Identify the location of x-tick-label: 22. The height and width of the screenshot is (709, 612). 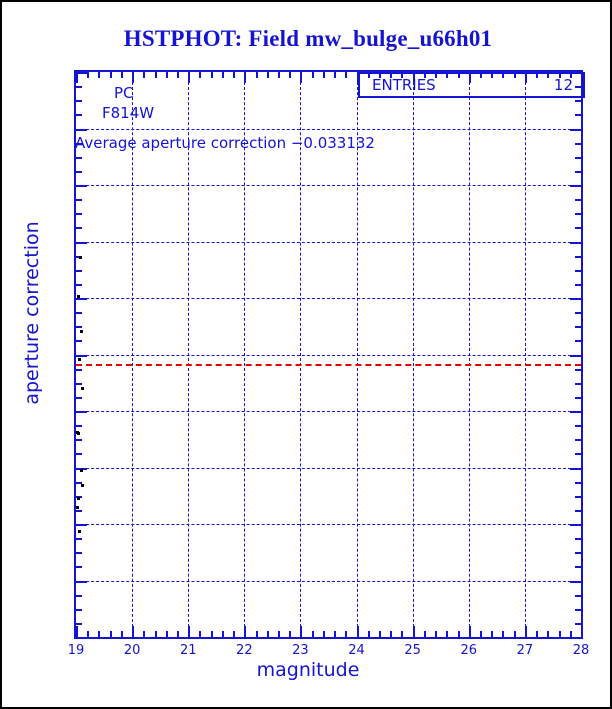
(244, 650).